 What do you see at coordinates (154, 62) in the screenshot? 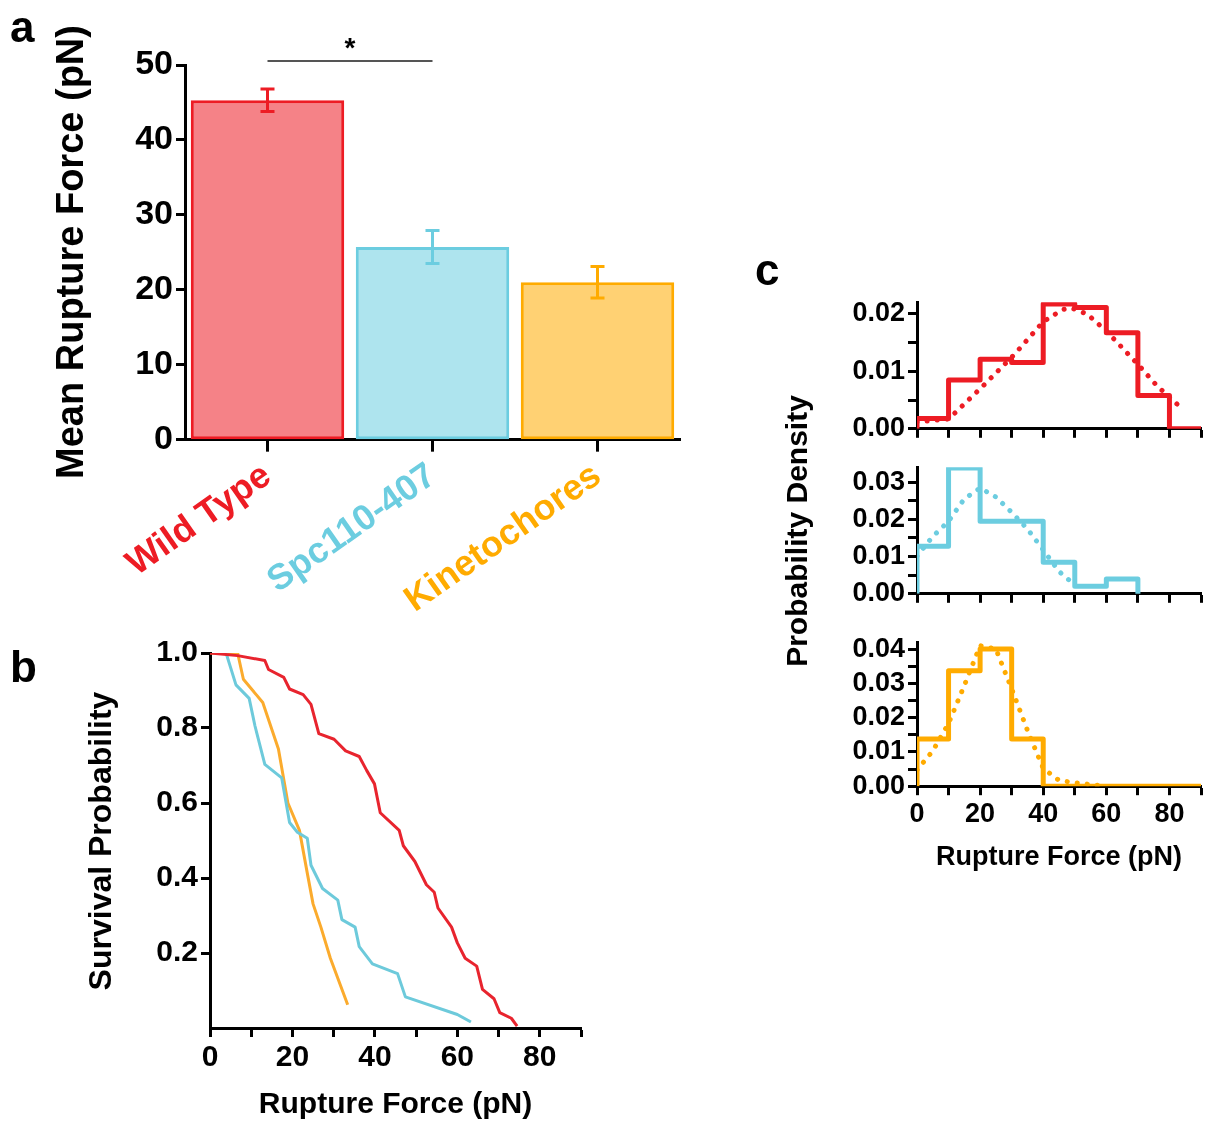
I see `y-tick-label: 50` at bounding box center [154, 62].